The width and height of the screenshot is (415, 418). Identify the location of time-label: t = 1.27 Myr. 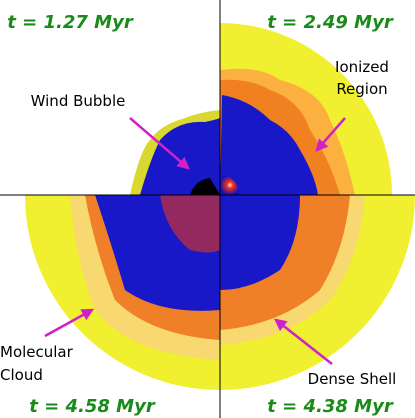
(70, 22).